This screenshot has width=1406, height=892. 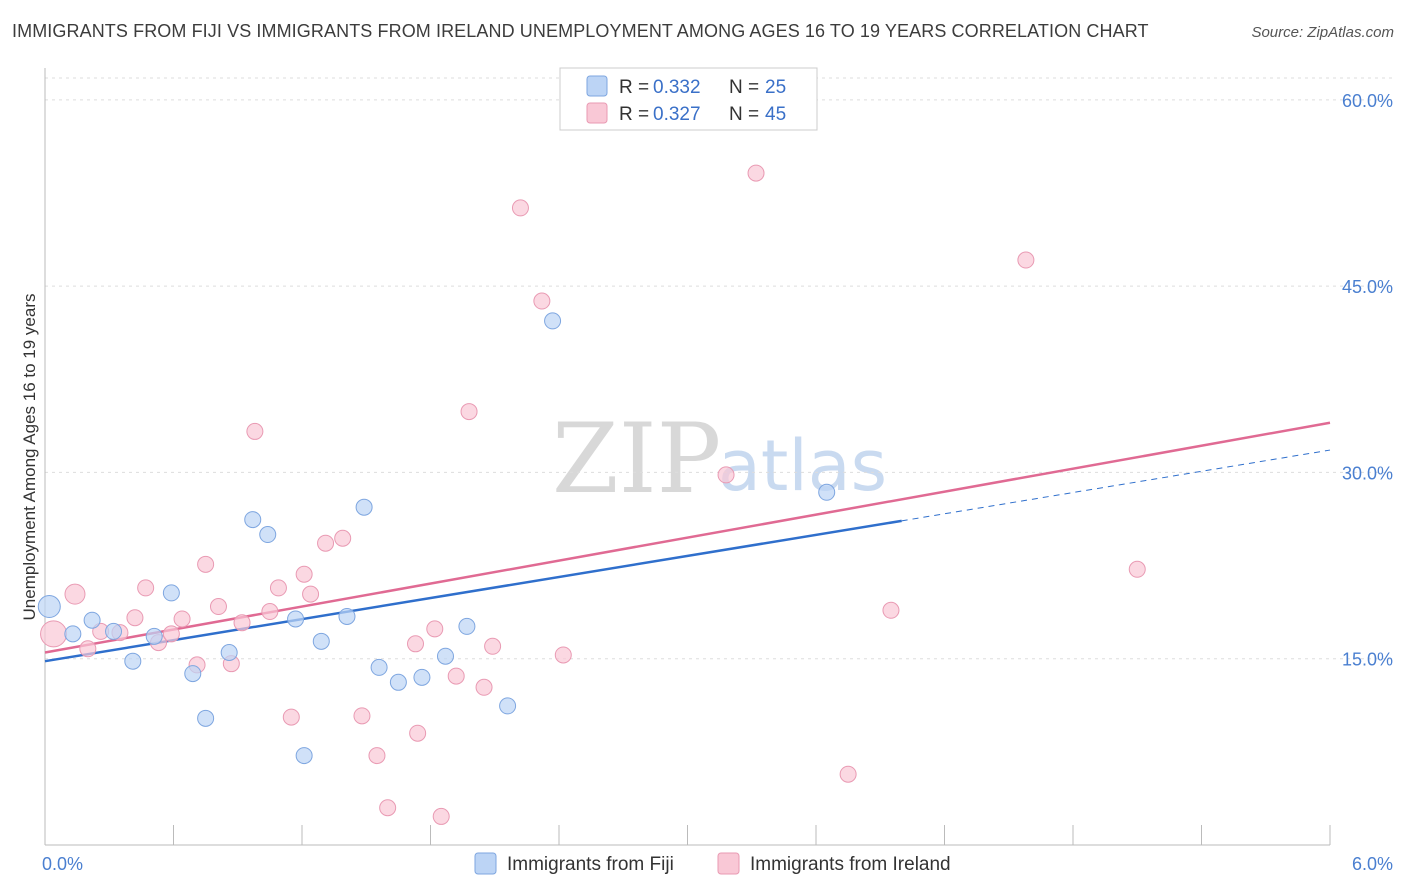 What do you see at coordinates (728, 863) in the screenshot?
I see `series-legend-ireland-swatch` at bounding box center [728, 863].